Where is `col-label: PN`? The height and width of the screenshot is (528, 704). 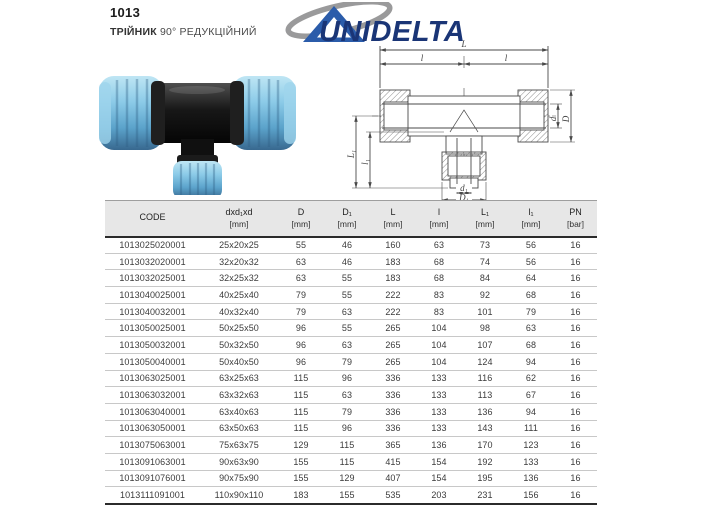 col-label: PN is located at coordinates (575, 211).